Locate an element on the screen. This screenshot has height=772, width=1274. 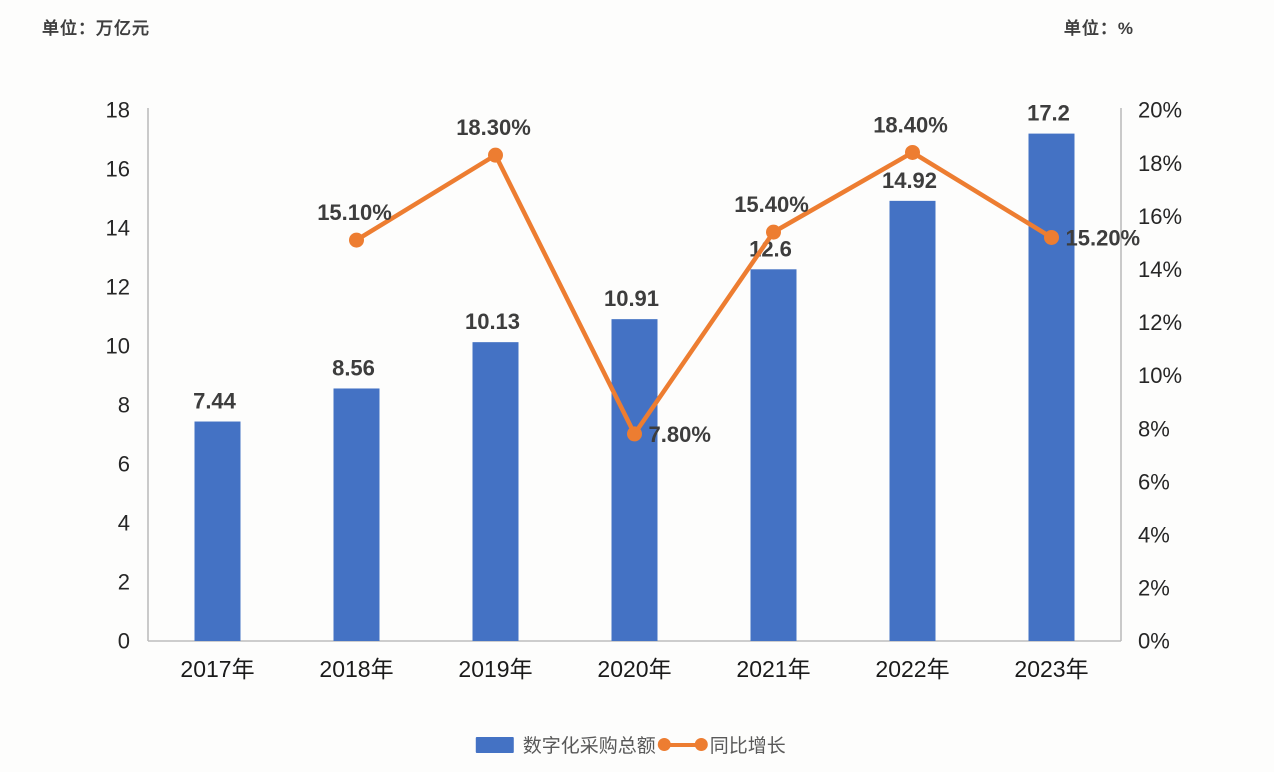
right-axis-tick-label: 14% is located at coordinates (1160, 269).